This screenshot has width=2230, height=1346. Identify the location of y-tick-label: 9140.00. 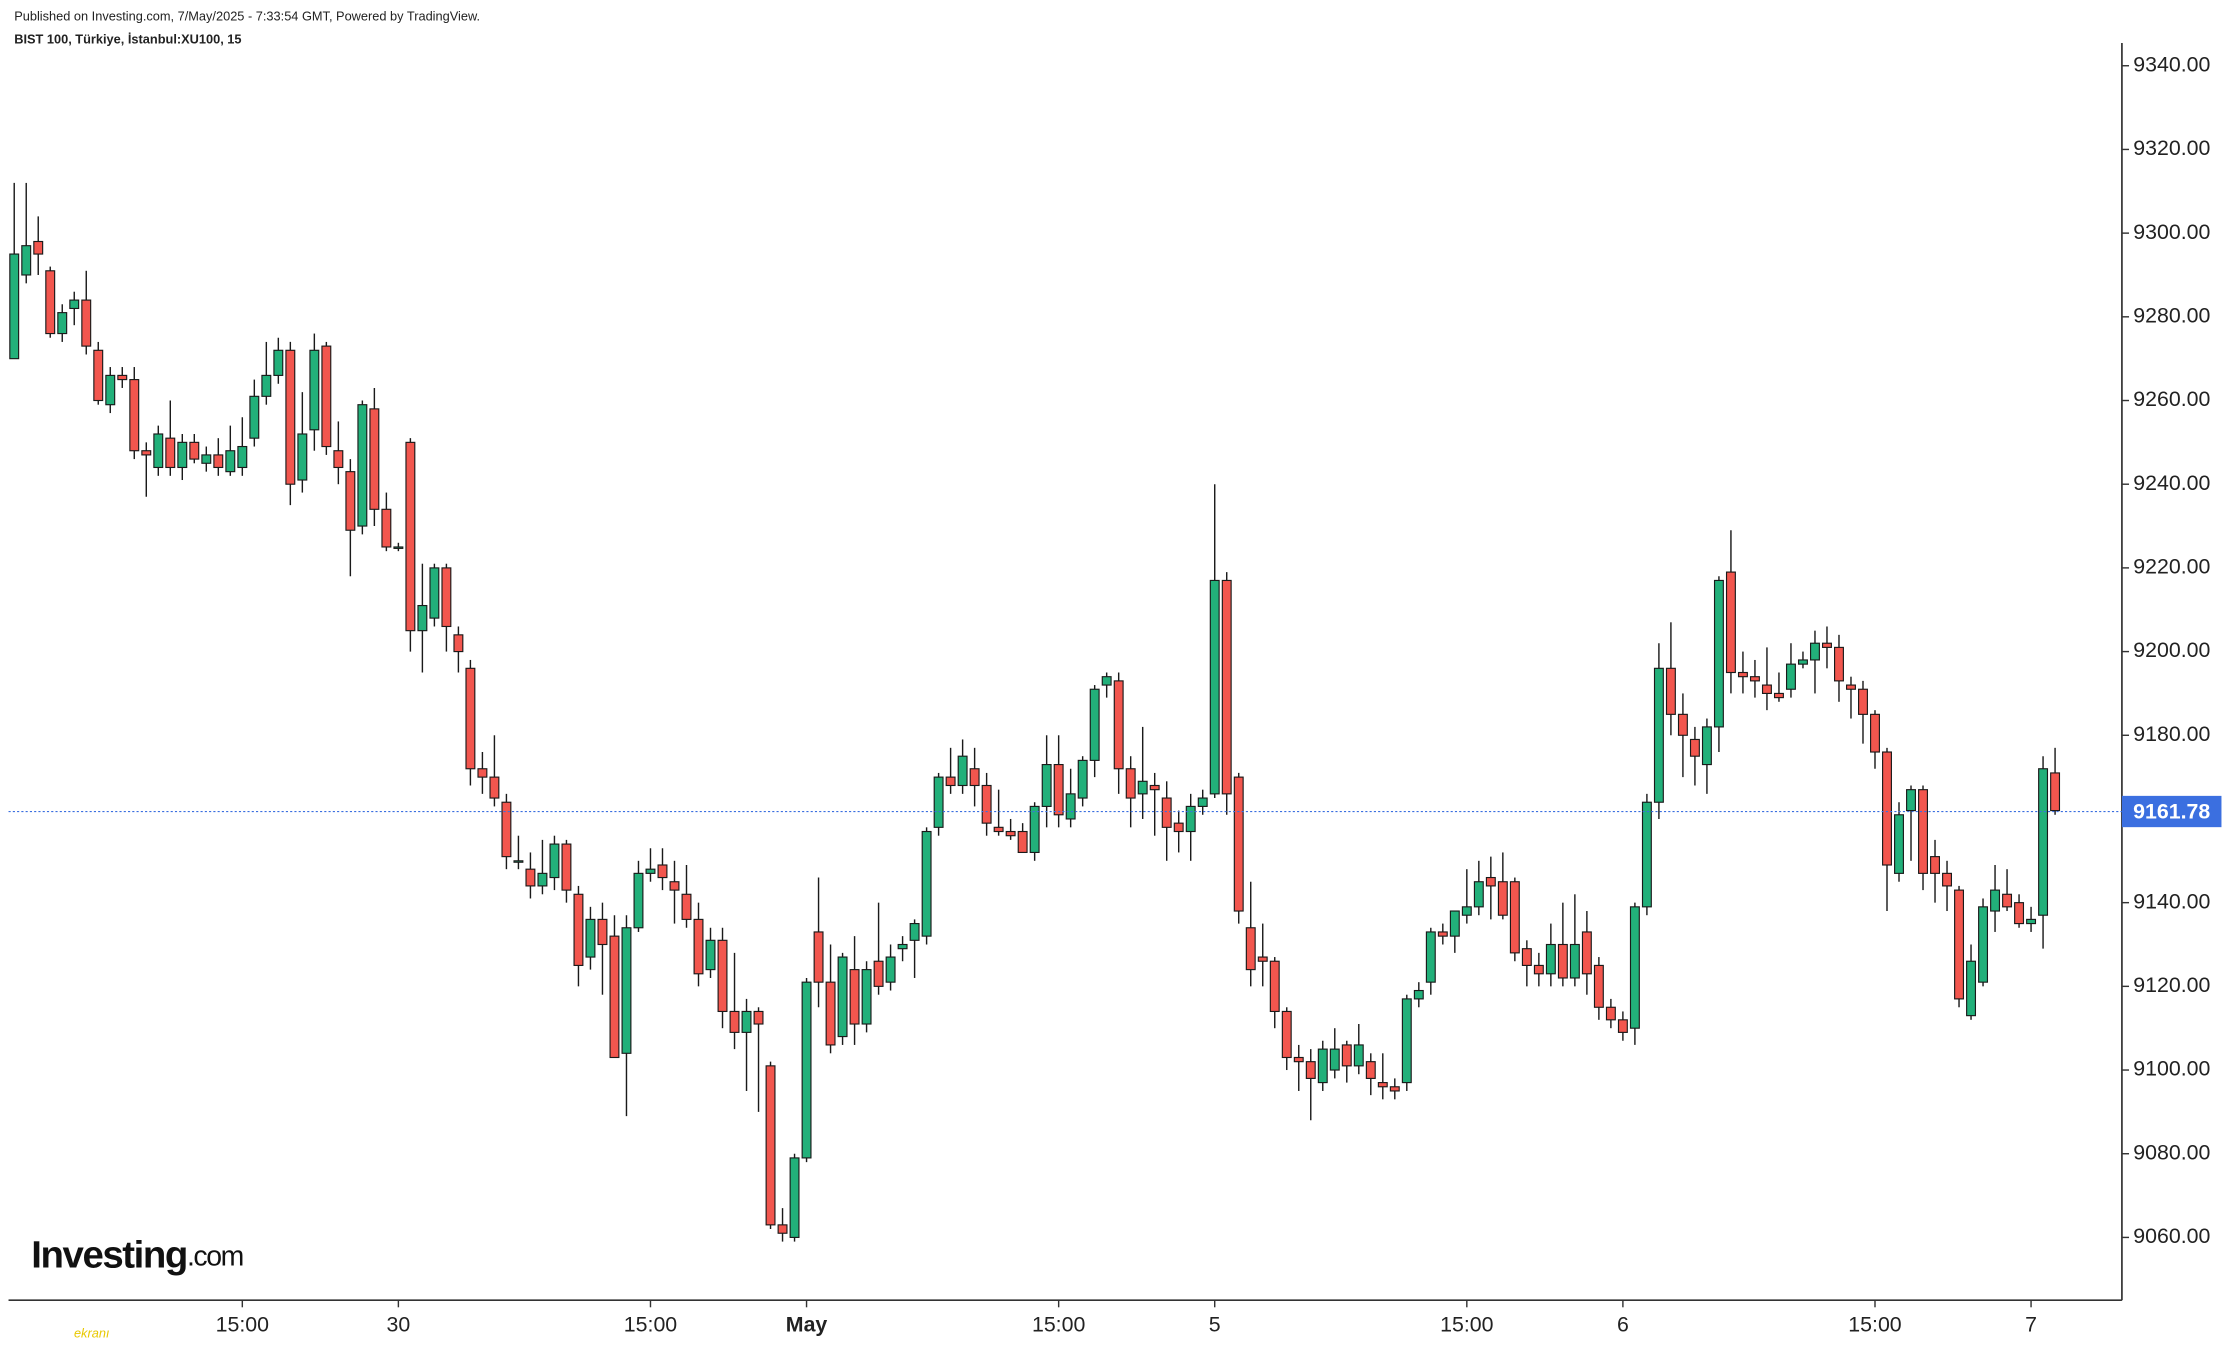
(2171, 901).